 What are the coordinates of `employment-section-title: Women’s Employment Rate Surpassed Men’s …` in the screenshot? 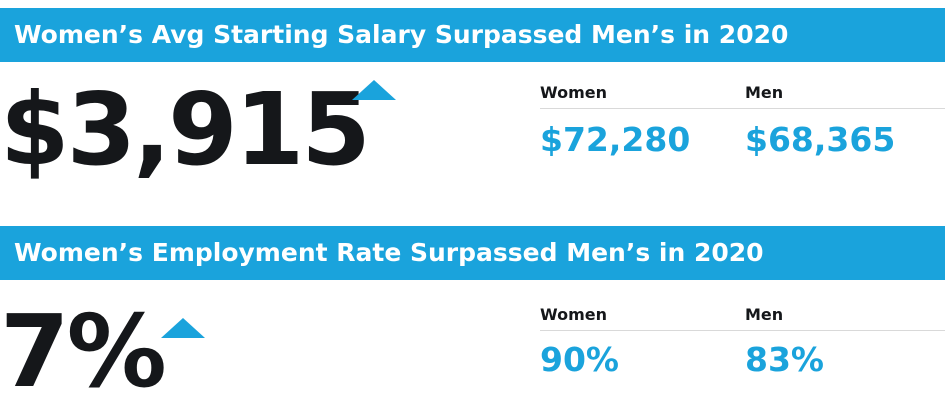 It's located at (472, 253).